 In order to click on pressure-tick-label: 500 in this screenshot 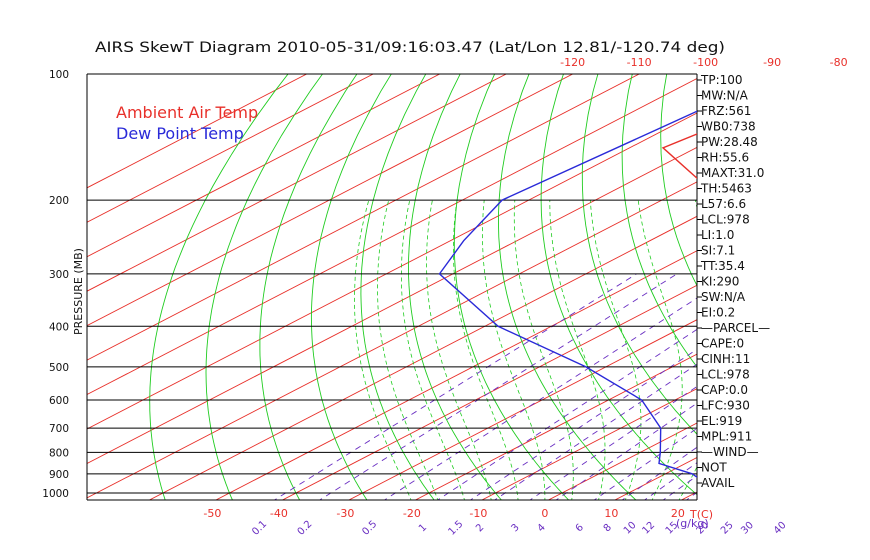, I will do `click(59, 368)`.